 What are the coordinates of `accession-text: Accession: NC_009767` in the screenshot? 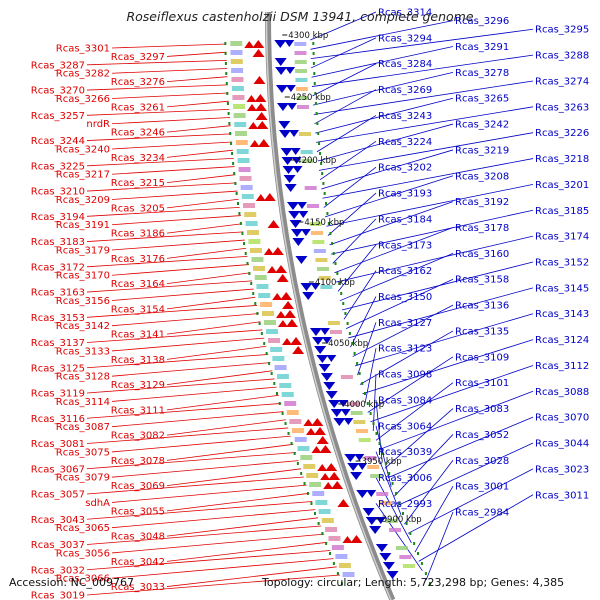 It's located at (71, 582).